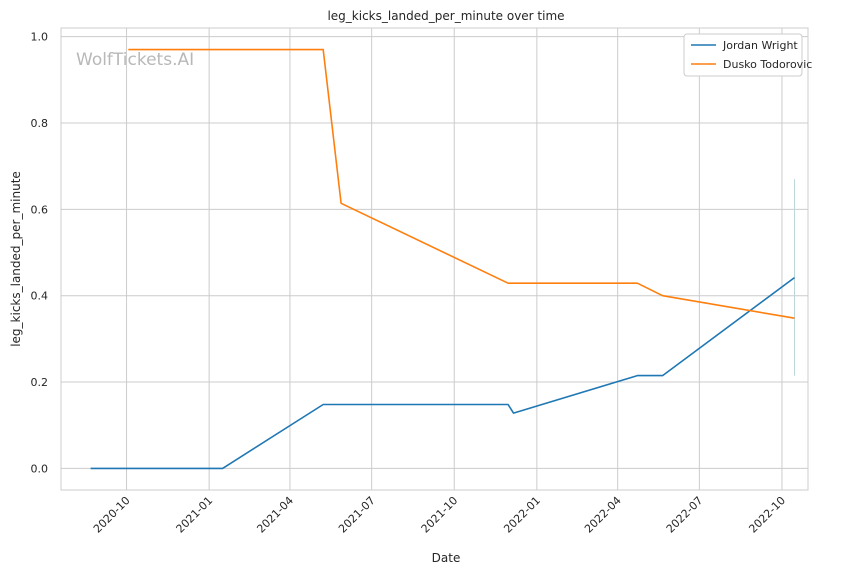  I want to click on legend: Jordan Wright Dusko Todorovic, so click(747, 55).